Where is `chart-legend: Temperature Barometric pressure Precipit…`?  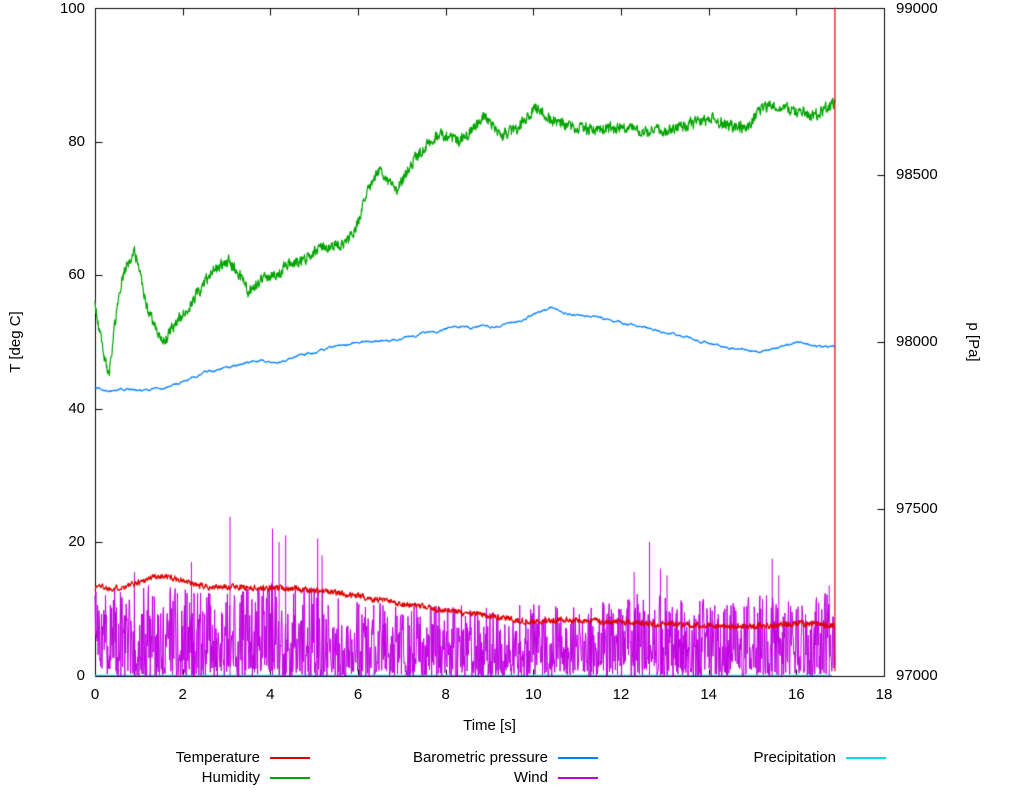
chart-legend: Temperature Barometric pressure Precipit… is located at coordinates (512, 768).